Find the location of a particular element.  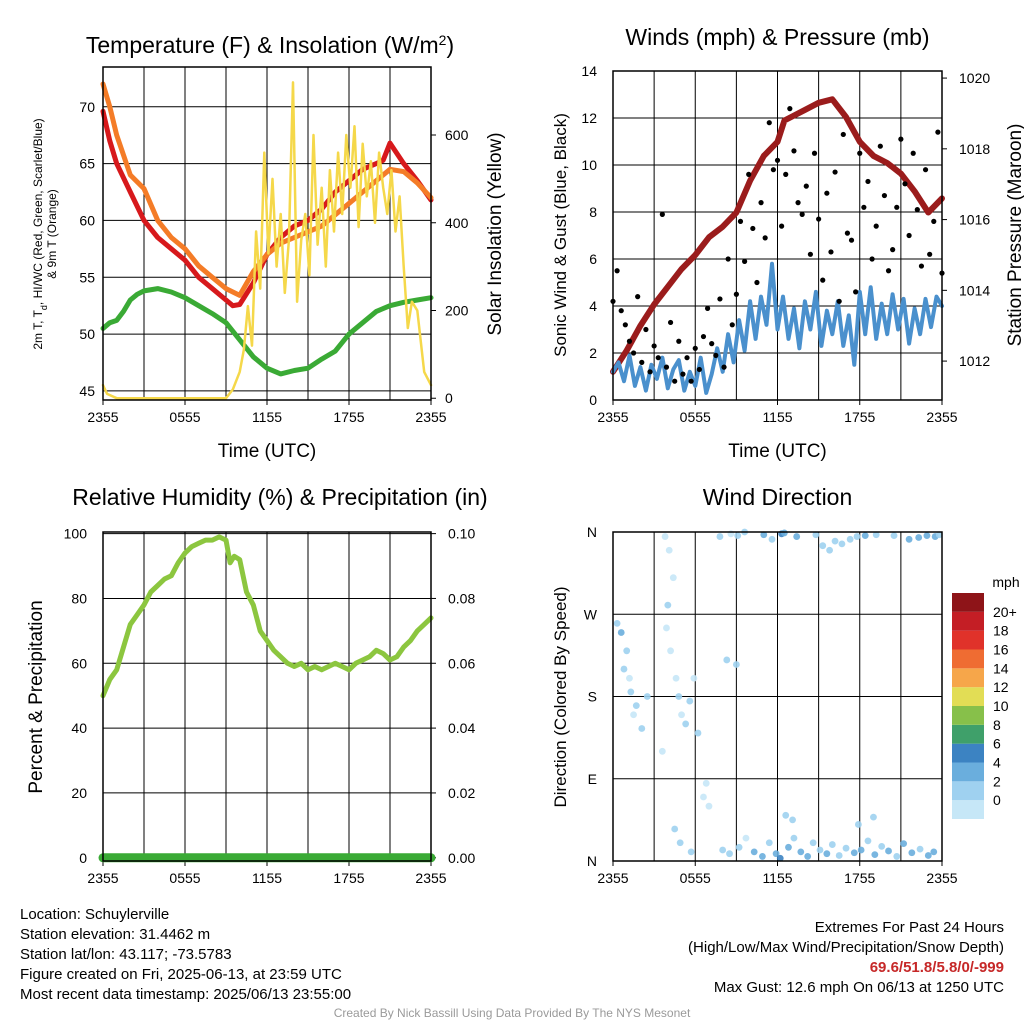

colorbar-label: 8 is located at coordinates (997, 725).